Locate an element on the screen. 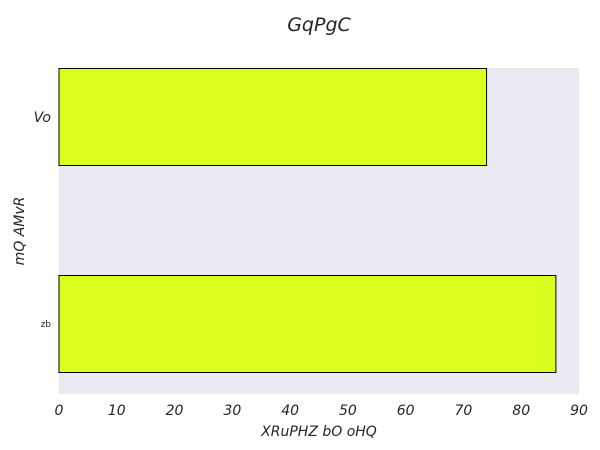  x-tick-label: 50 is located at coordinates (348, 411).